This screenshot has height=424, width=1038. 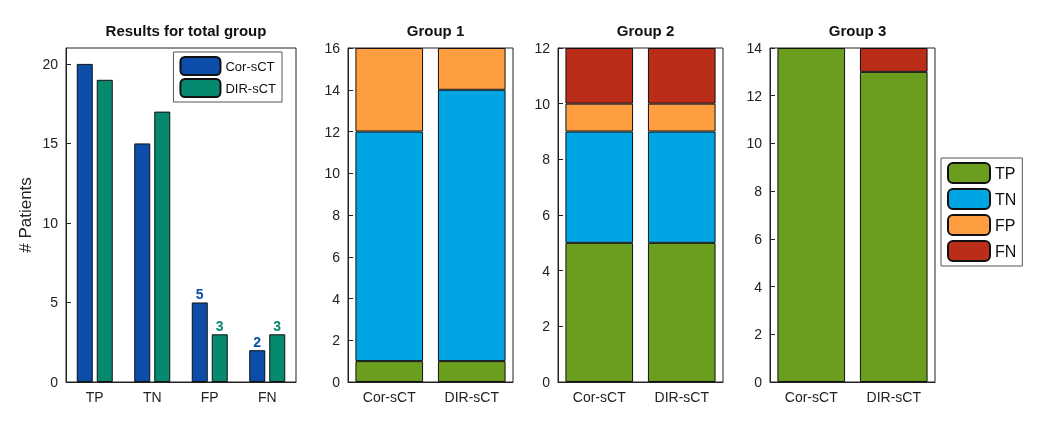 What do you see at coordinates (435, 30) in the screenshot?
I see `chart-title: Group 1` at bounding box center [435, 30].